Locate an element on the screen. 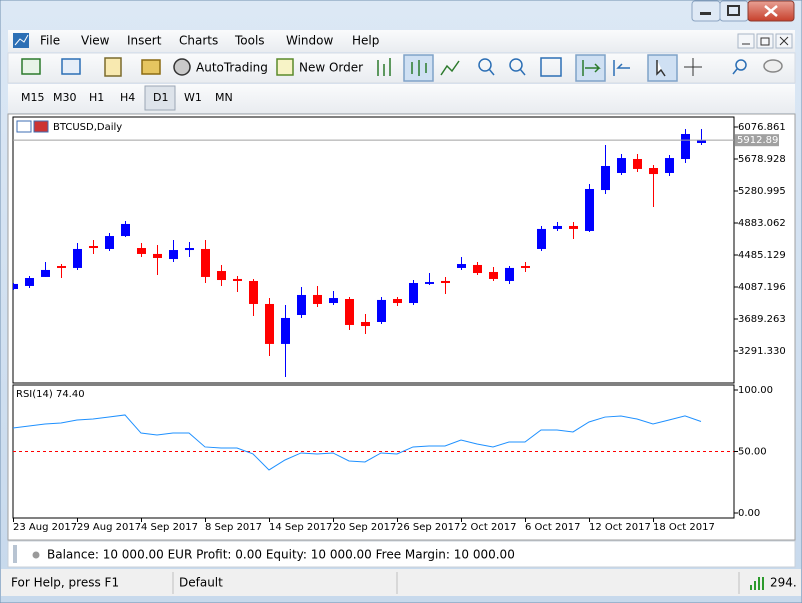 This screenshot has width=802, height=603. y-tick-label: 5280.995 is located at coordinates (762, 191).